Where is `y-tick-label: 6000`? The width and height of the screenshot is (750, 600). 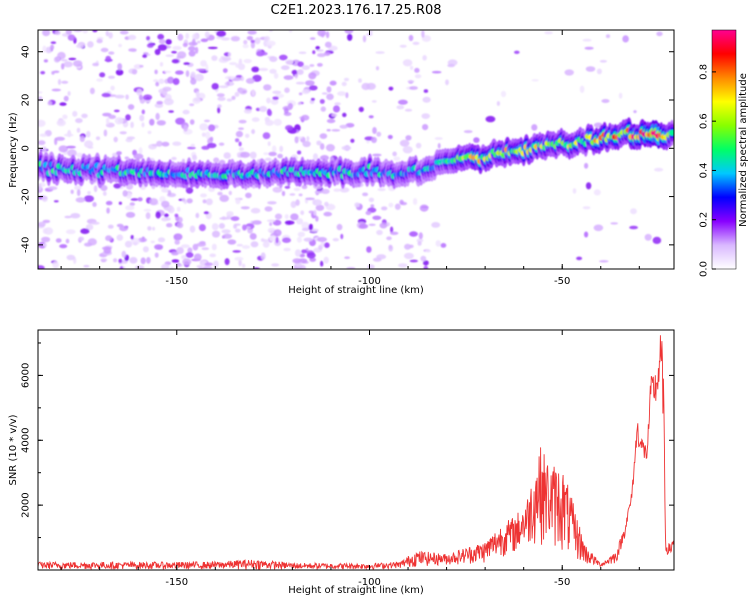
y-tick-label: 6000 is located at coordinates (26, 375).